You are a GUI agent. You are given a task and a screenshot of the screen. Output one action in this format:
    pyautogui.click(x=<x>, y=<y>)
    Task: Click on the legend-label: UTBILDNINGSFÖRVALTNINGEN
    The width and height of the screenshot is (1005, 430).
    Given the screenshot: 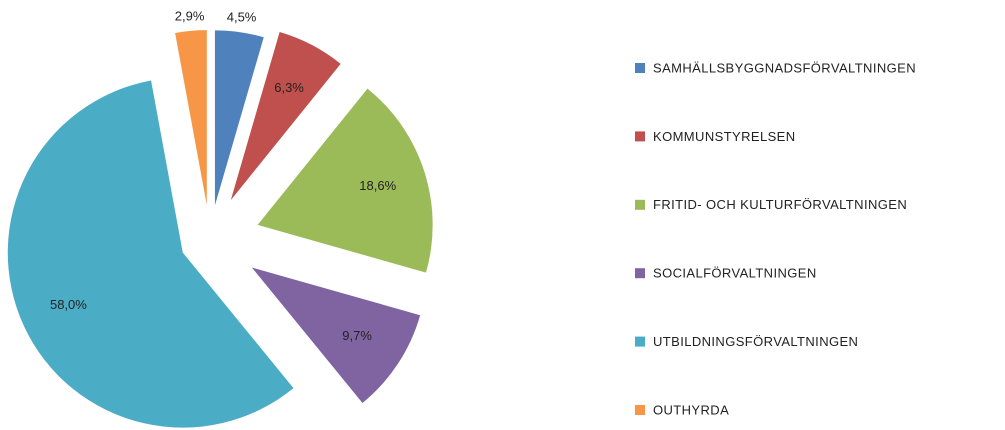 What is the action you would take?
    pyautogui.click(x=755, y=341)
    